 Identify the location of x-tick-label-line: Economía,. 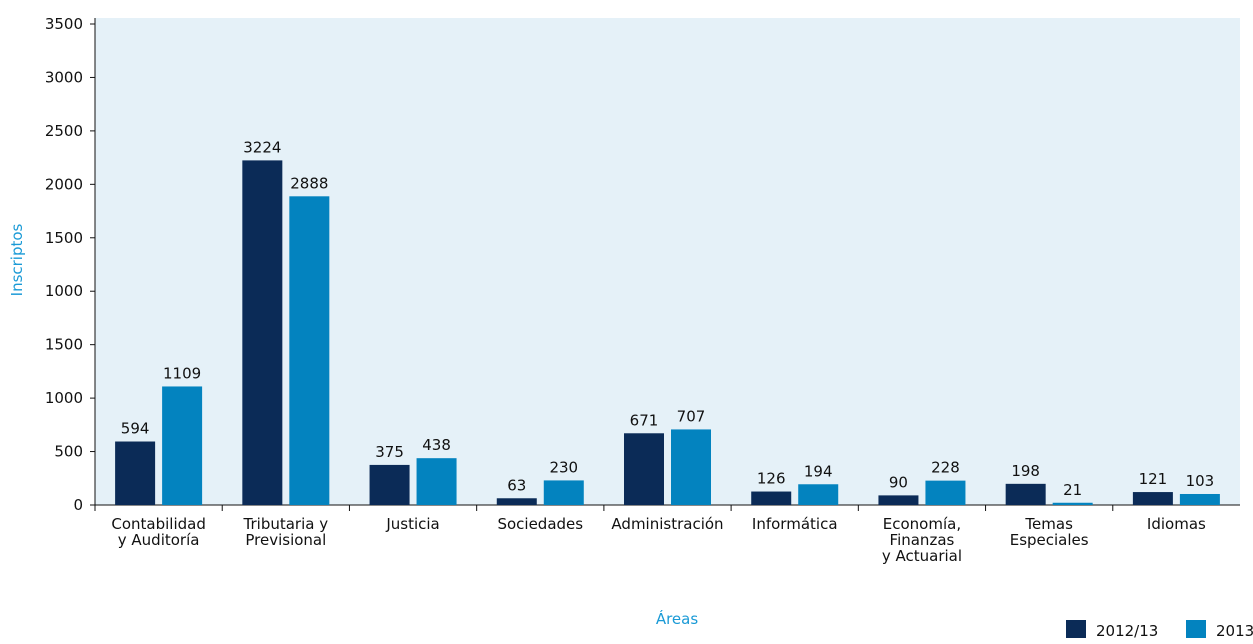
(922, 524).